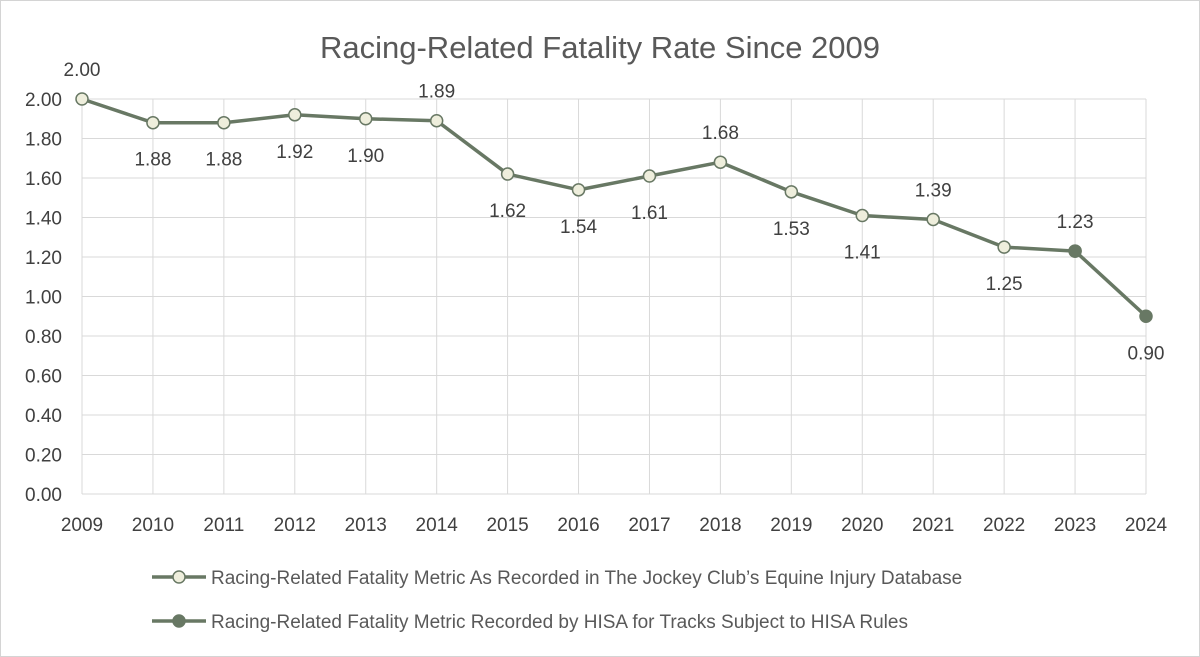  Describe the element at coordinates (43, 179) in the screenshot. I see `y-tick-label: 1.60` at that location.